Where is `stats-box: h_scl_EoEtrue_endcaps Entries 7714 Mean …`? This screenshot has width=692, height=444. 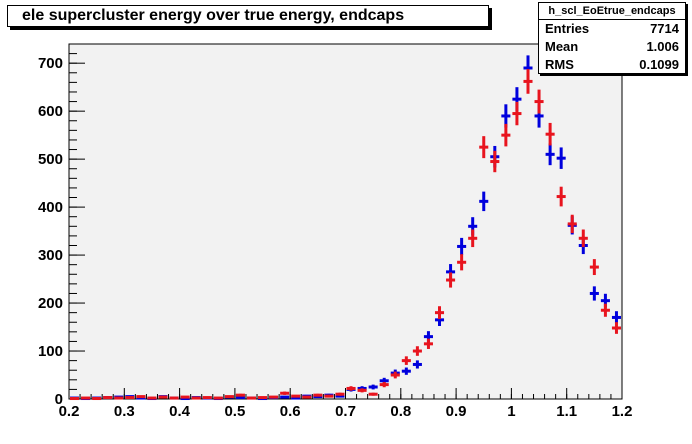
stats-box: h_scl_EoEtrue_endcaps Entries 7714 Mean … is located at coordinates (612, 38).